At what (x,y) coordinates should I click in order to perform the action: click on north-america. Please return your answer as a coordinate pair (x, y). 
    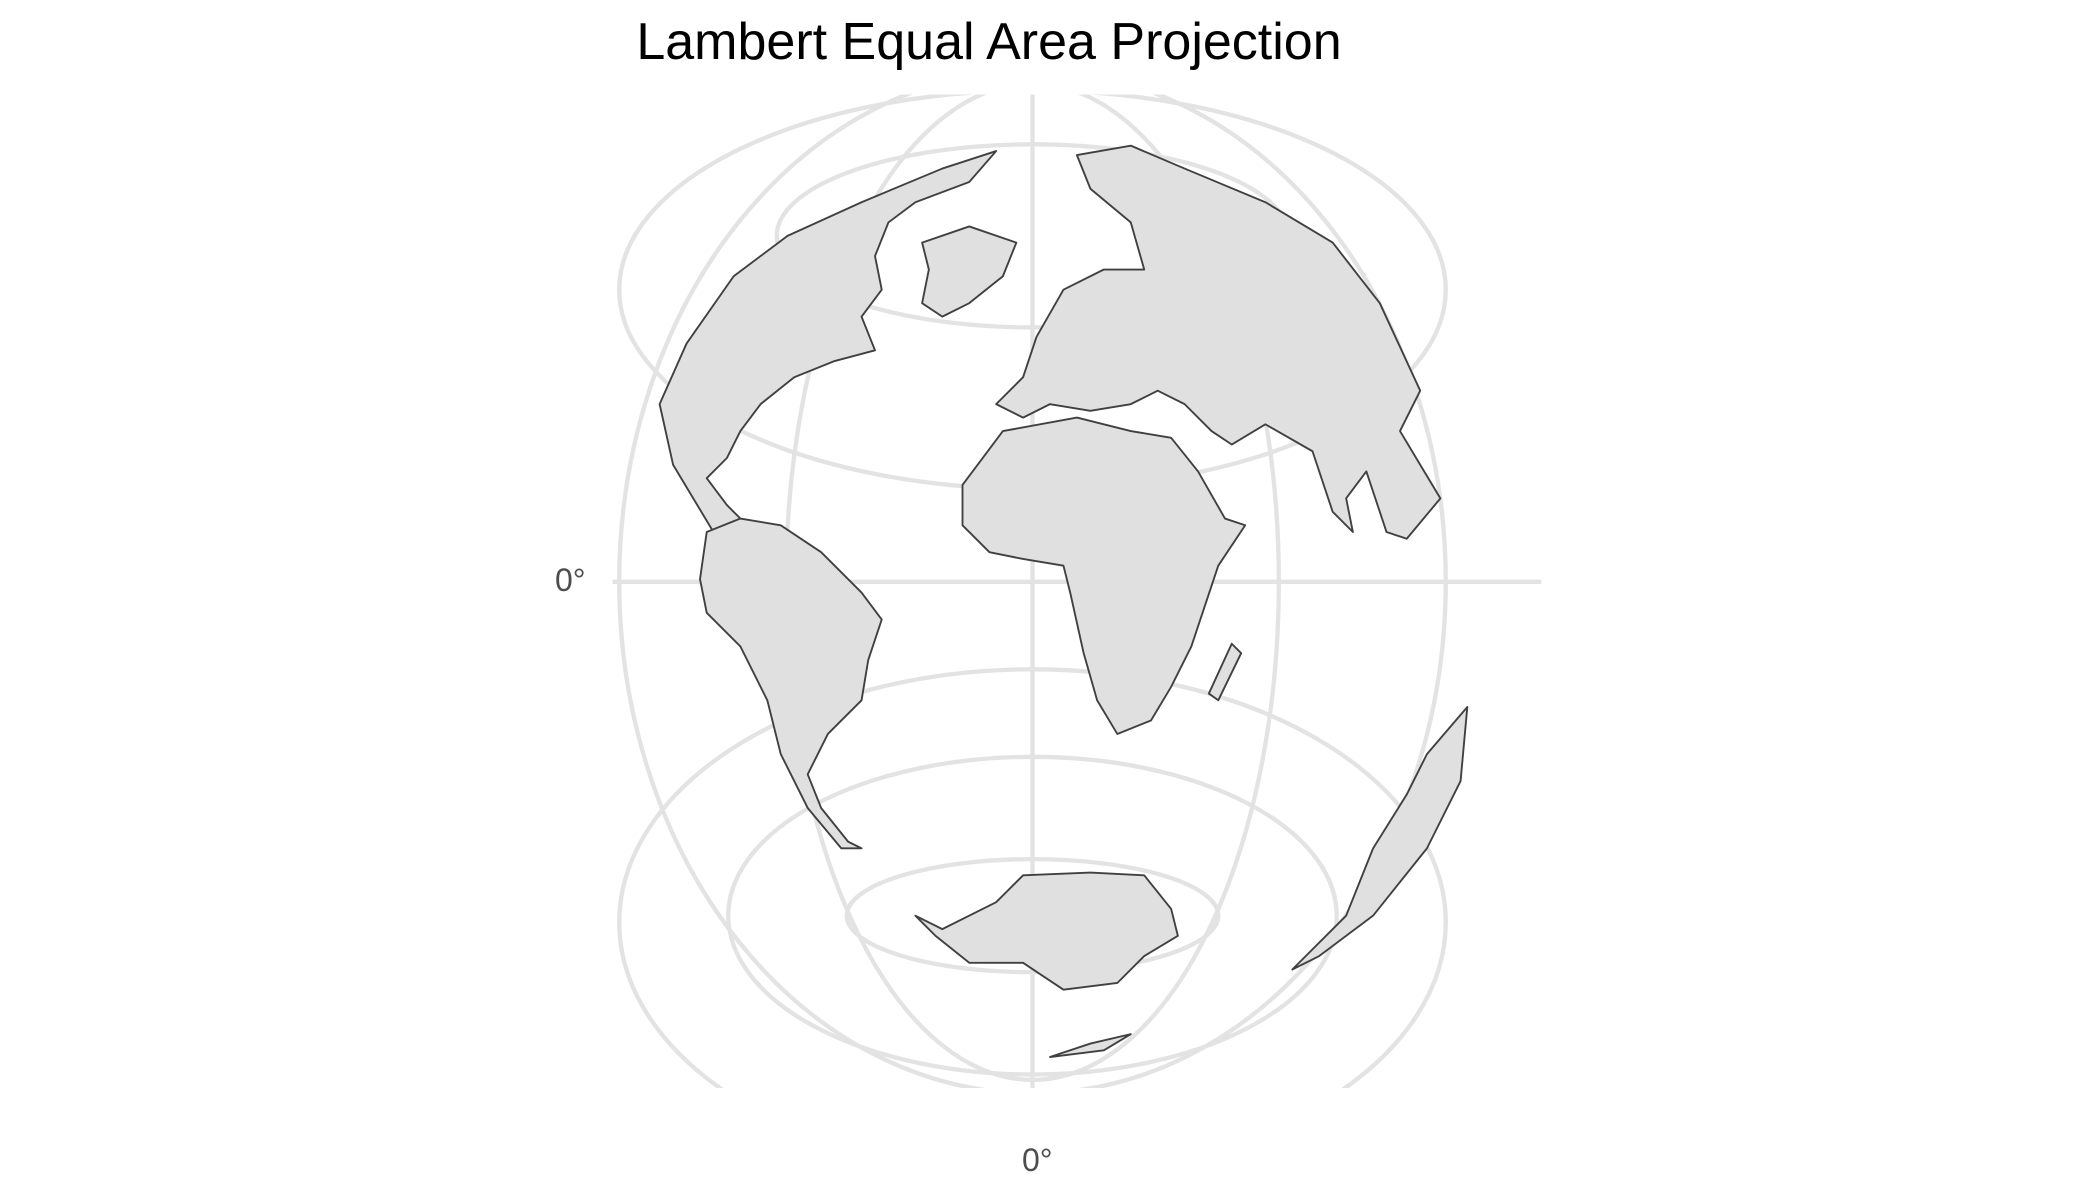
    Looking at the image, I should click on (828, 341).